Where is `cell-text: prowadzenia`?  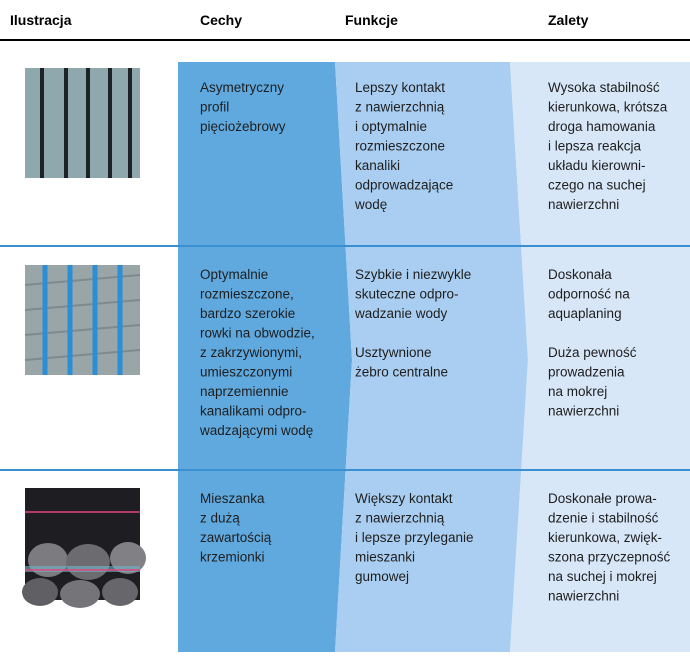
cell-text: prowadzenia is located at coordinates (586, 372).